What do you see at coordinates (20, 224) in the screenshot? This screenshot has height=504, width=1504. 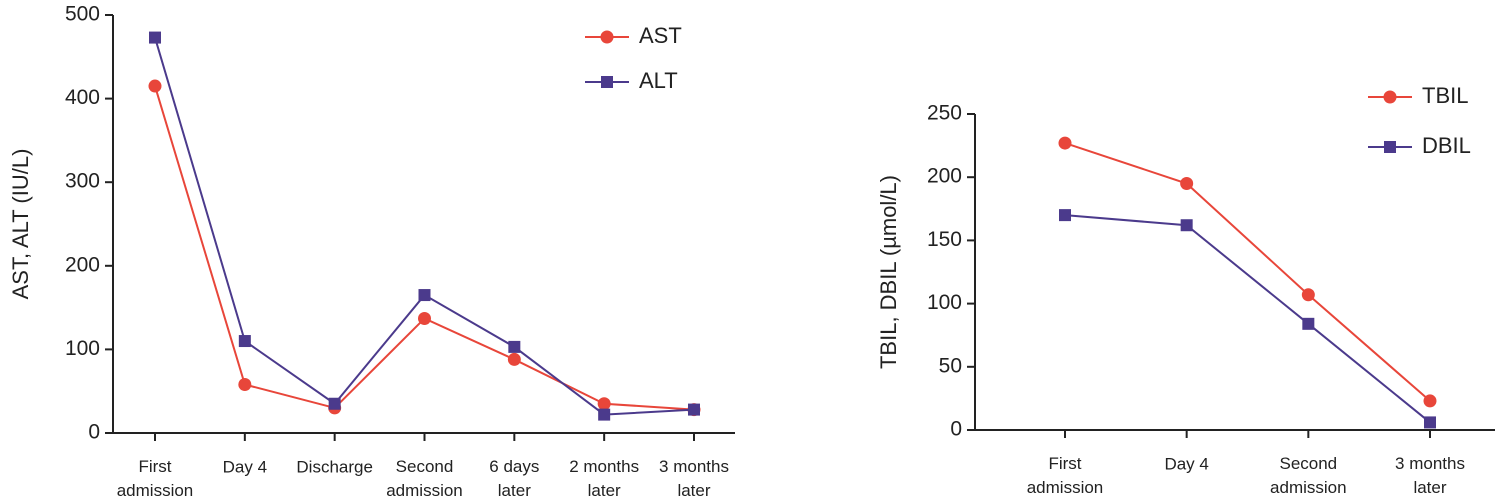 I see `y-axis-label: AST, ALT (IU/L)` at bounding box center [20, 224].